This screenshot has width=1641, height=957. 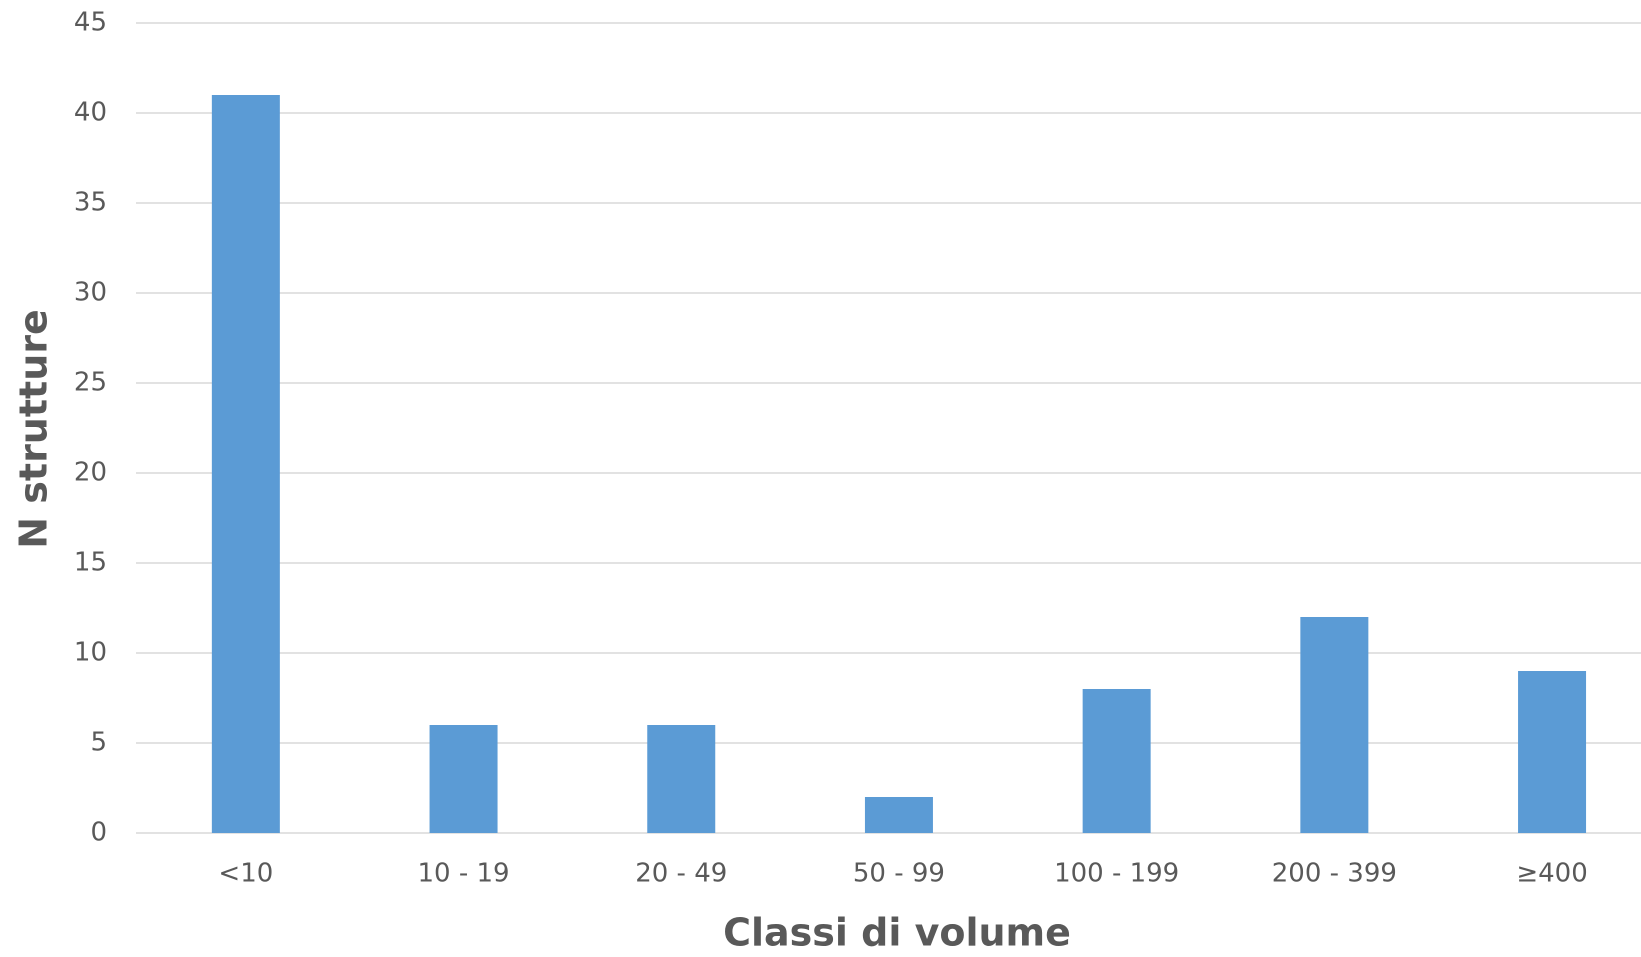 I want to click on y-tick-label: 25, so click(x=90, y=383).